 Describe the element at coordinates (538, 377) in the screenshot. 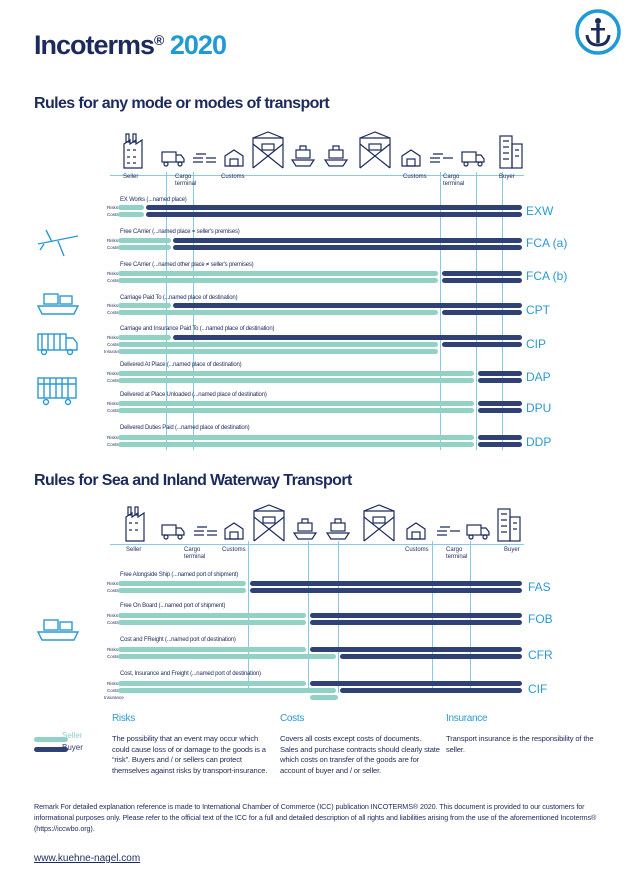

I see `code-dap: DAP` at that location.